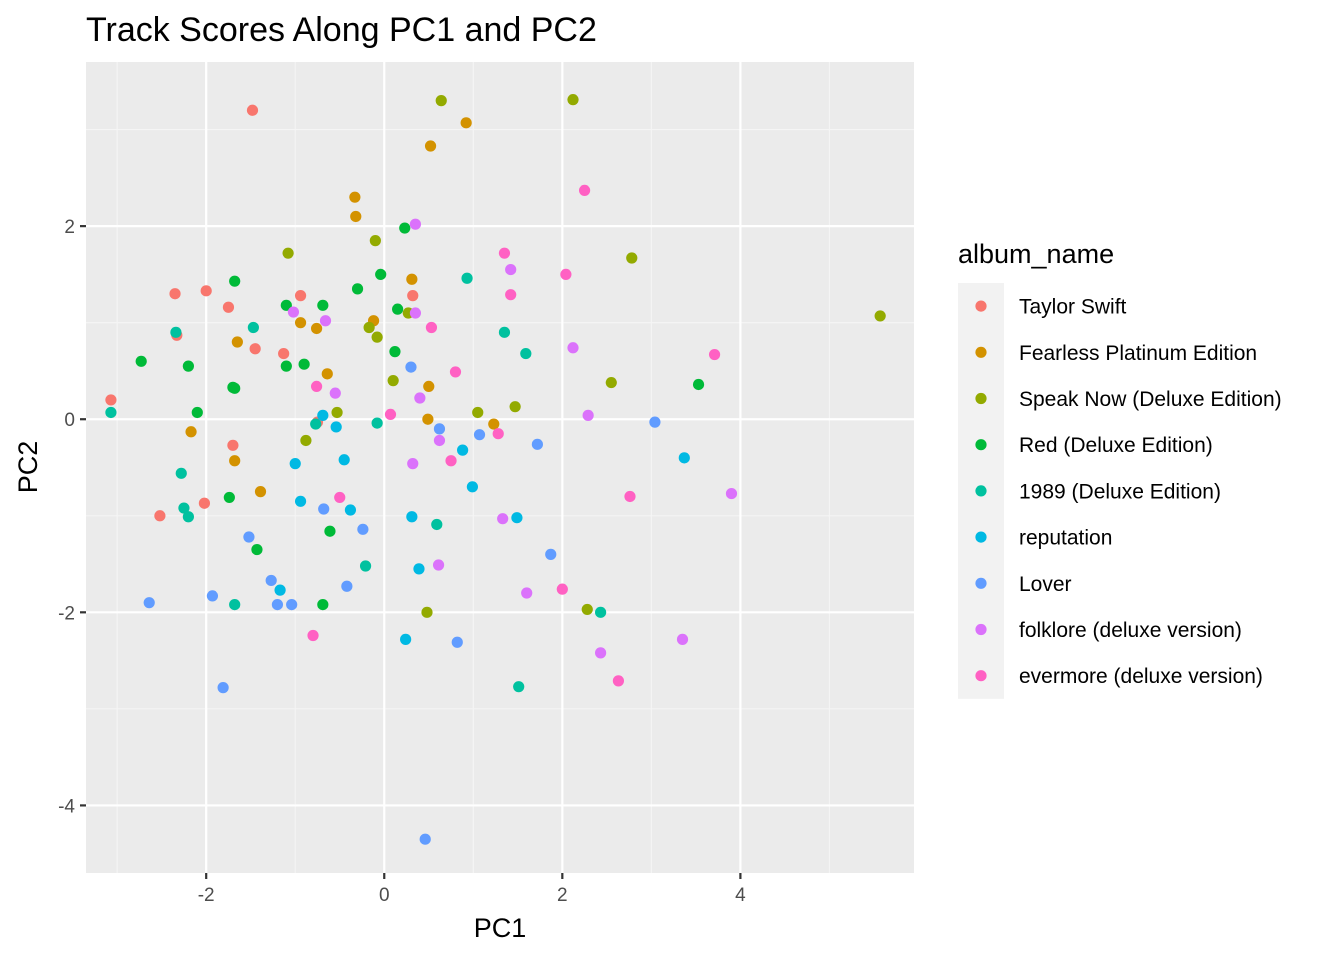 This screenshot has width=1344, height=960. What do you see at coordinates (384, 895) in the screenshot?
I see `x-tick-label: 0` at bounding box center [384, 895].